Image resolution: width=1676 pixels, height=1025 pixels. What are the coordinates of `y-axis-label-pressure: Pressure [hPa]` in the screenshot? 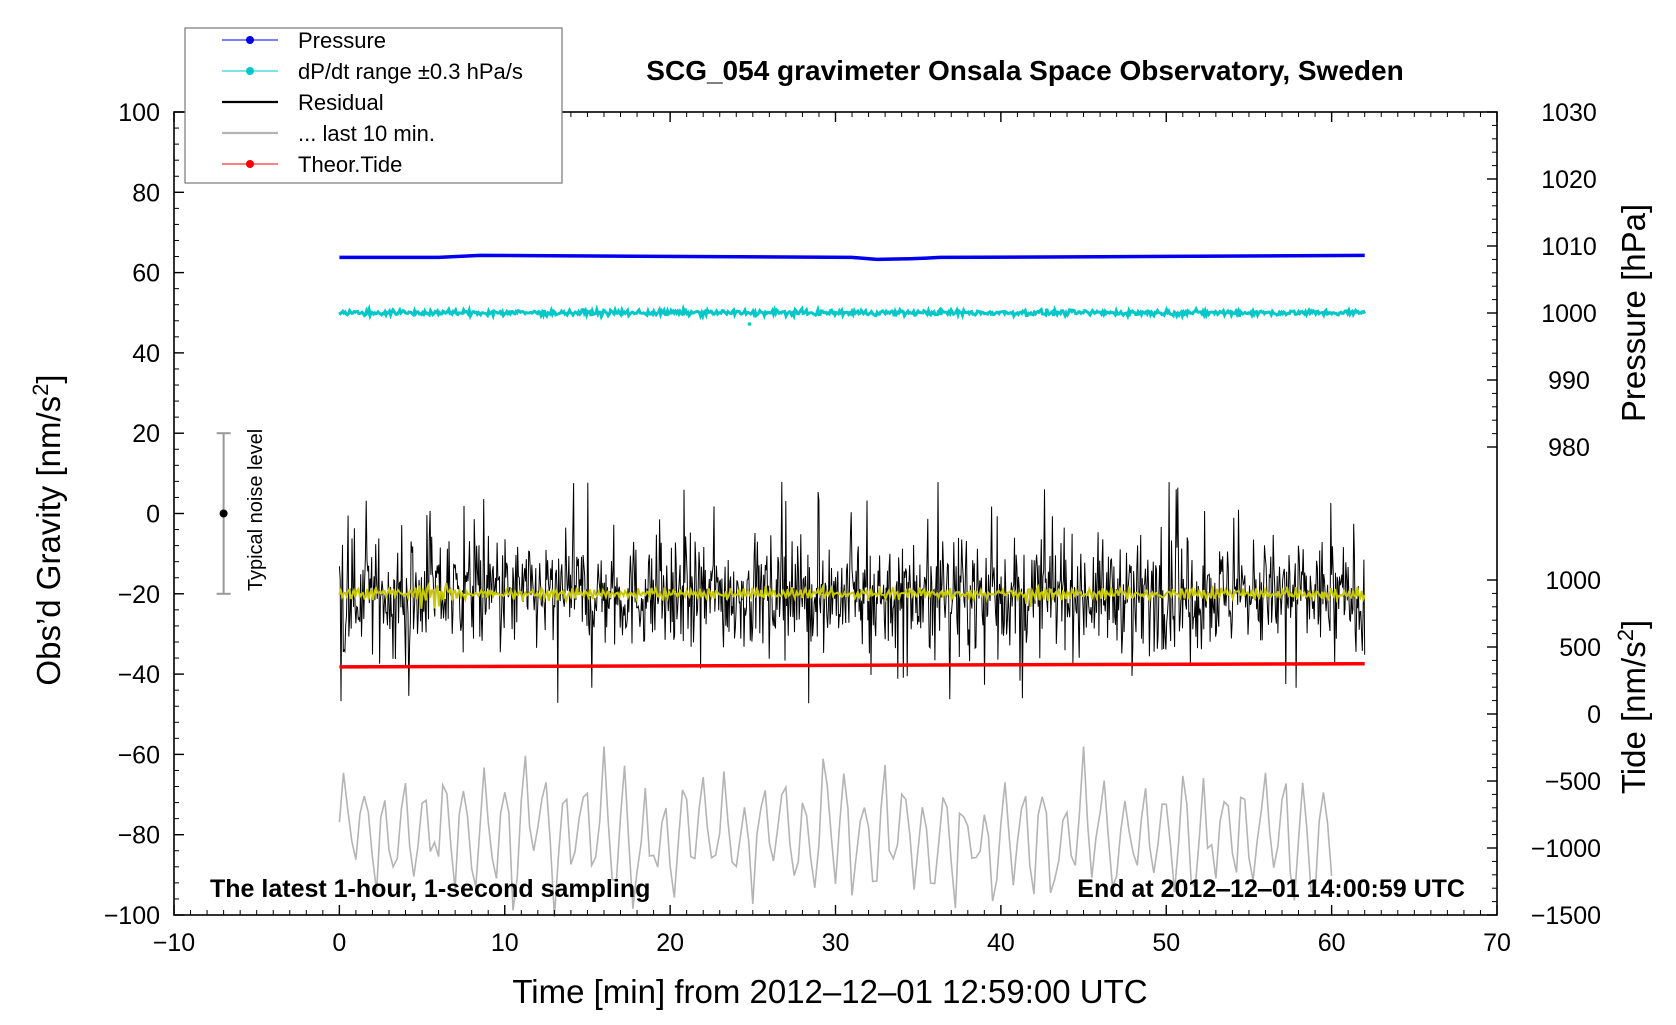 It's located at (1633, 313).